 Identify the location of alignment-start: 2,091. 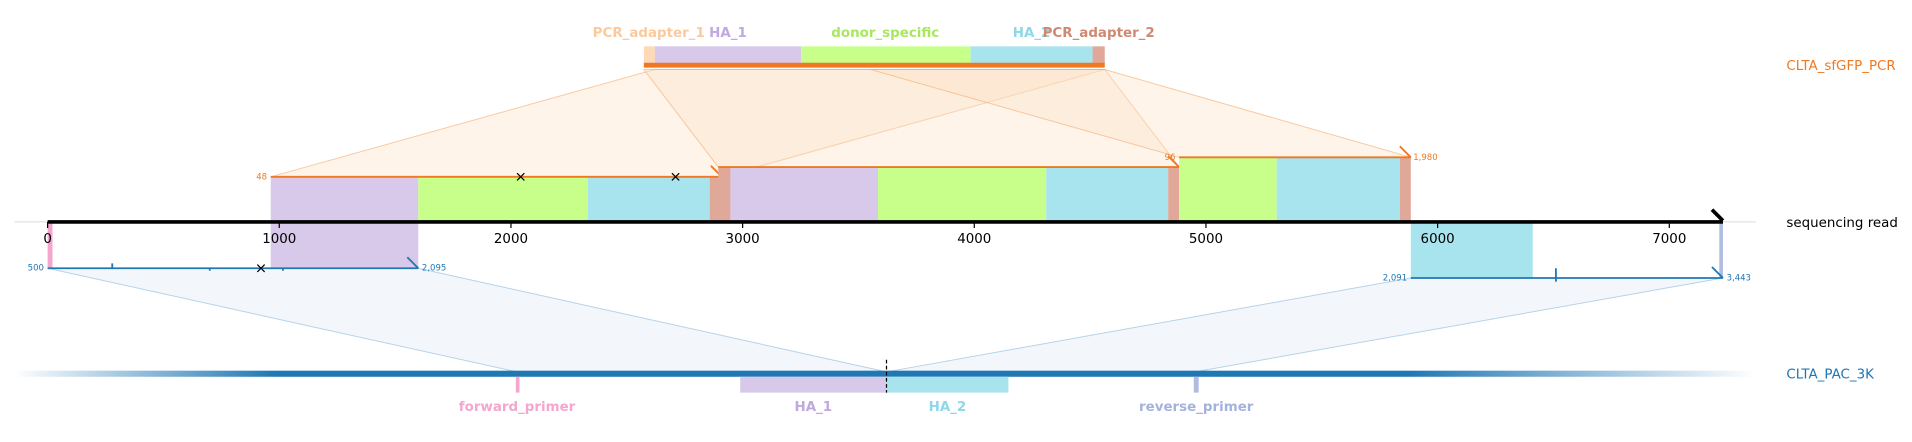
(1395, 279).